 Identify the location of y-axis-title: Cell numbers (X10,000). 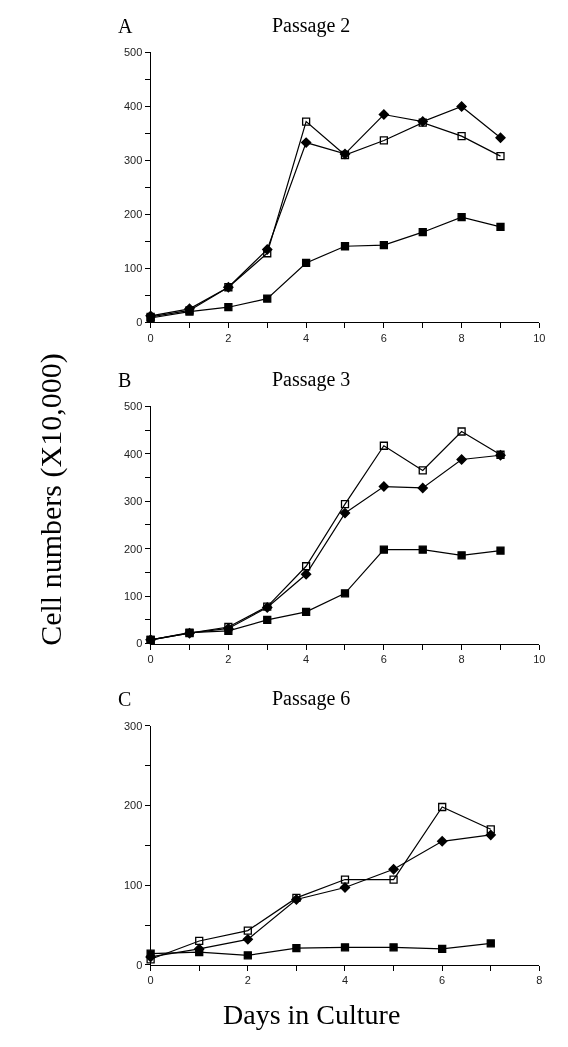
(51, 499).